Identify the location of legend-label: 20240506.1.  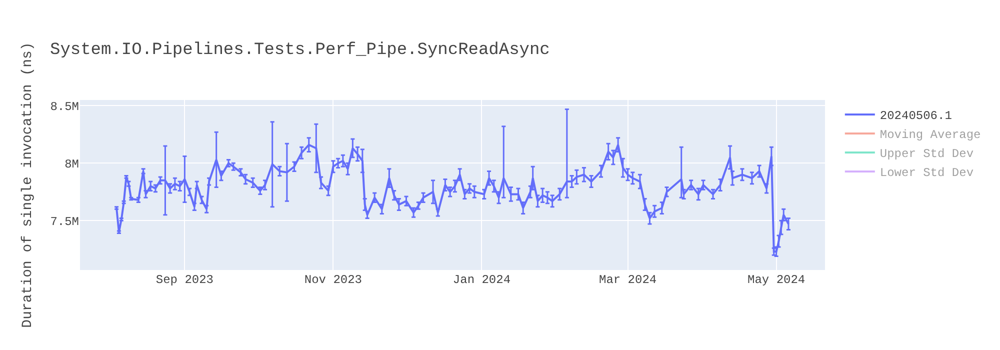
(916, 116).